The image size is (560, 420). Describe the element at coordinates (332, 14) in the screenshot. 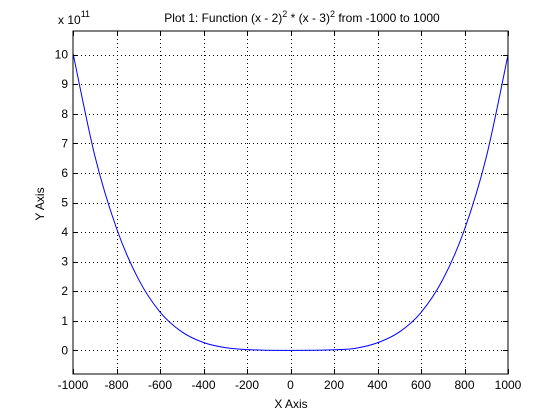

I see `chart-title-sup2: 2` at that location.